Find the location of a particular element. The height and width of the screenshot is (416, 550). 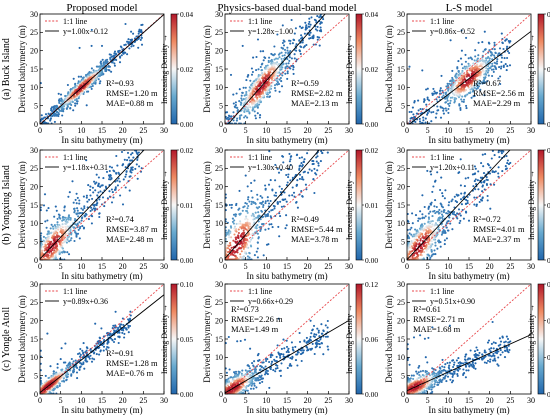

x-axis-label: In situ bathymetry (m) is located at coordinates (286, 140).